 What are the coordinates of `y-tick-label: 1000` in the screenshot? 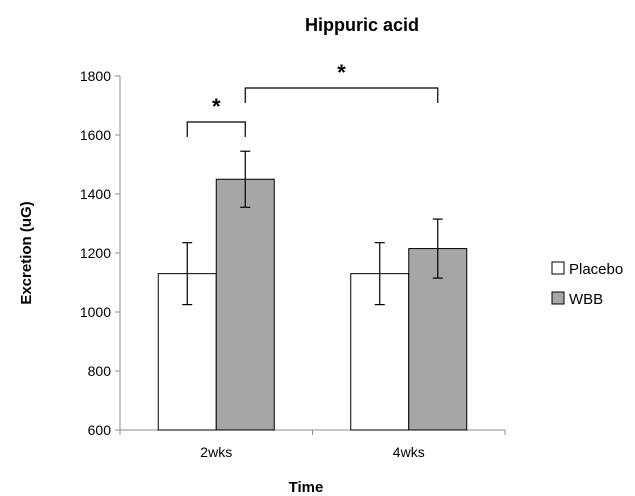 It's located at (95, 312).